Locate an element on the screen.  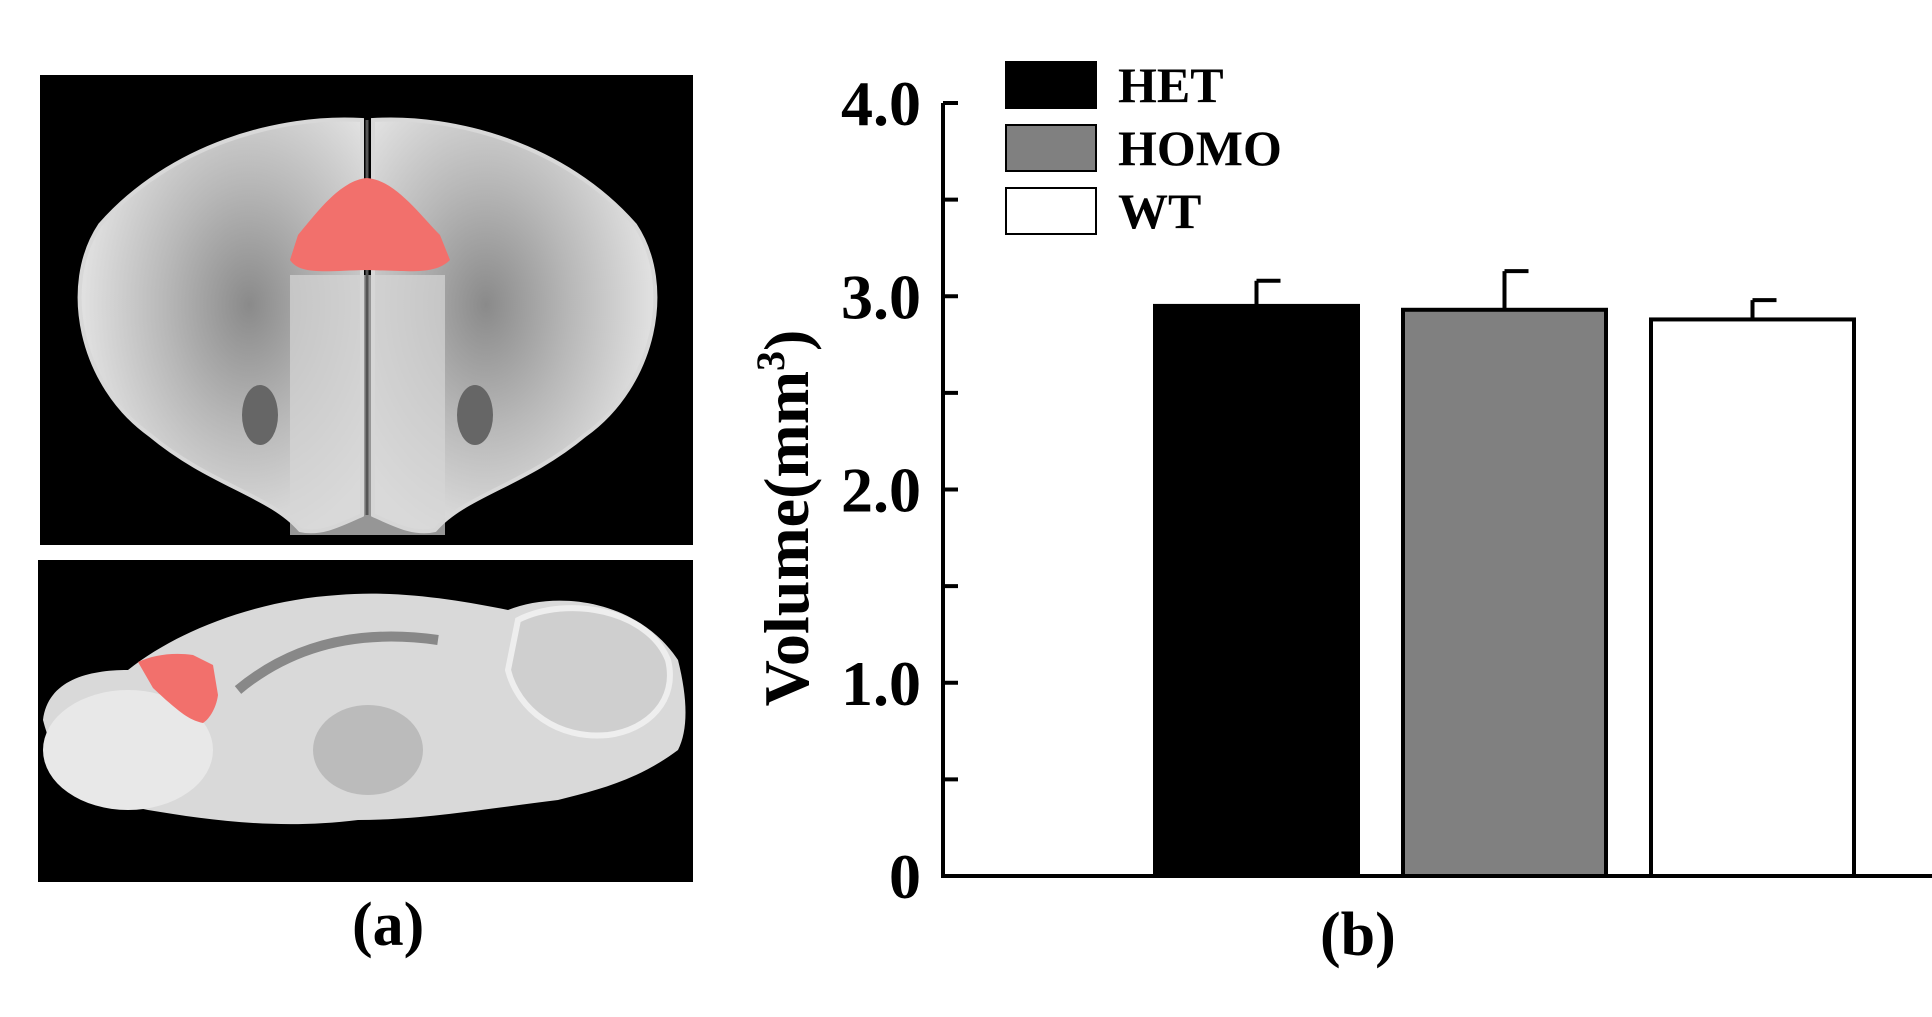
coronal-highlight-region is located at coordinates (370, 225).